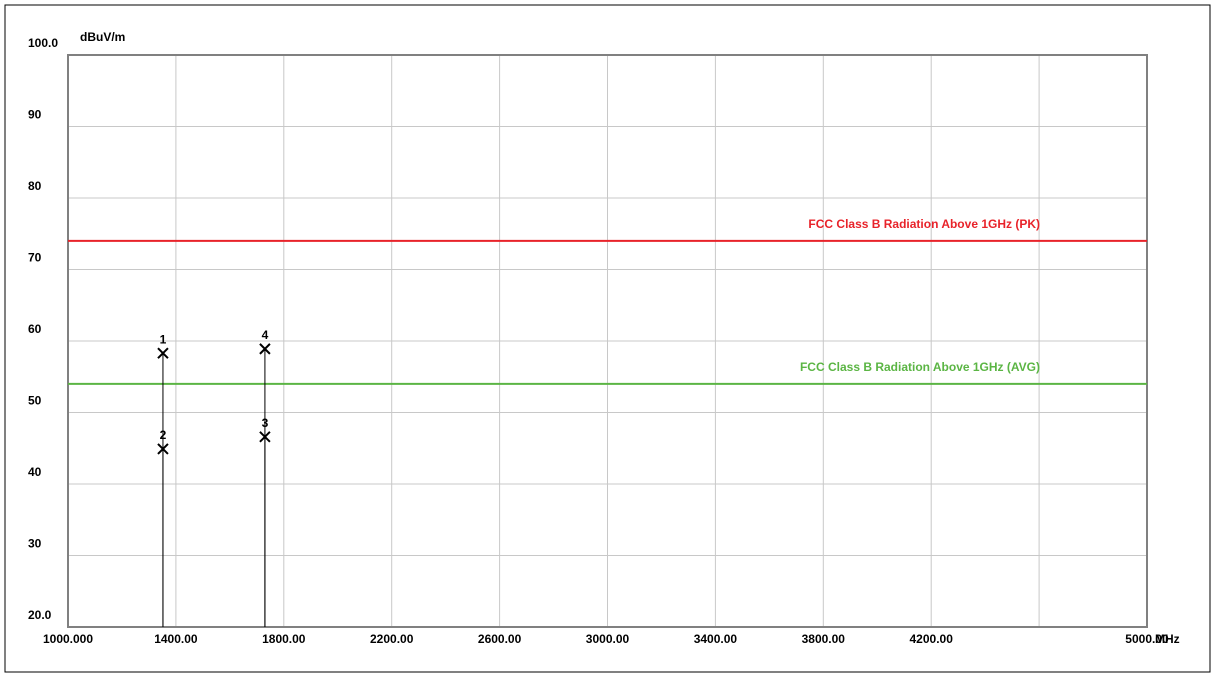 The width and height of the screenshot is (1215, 677). What do you see at coordinates (35, 186) in the screenshot?
I see `y-tick-label: 80` at bounding box center [35, 186].